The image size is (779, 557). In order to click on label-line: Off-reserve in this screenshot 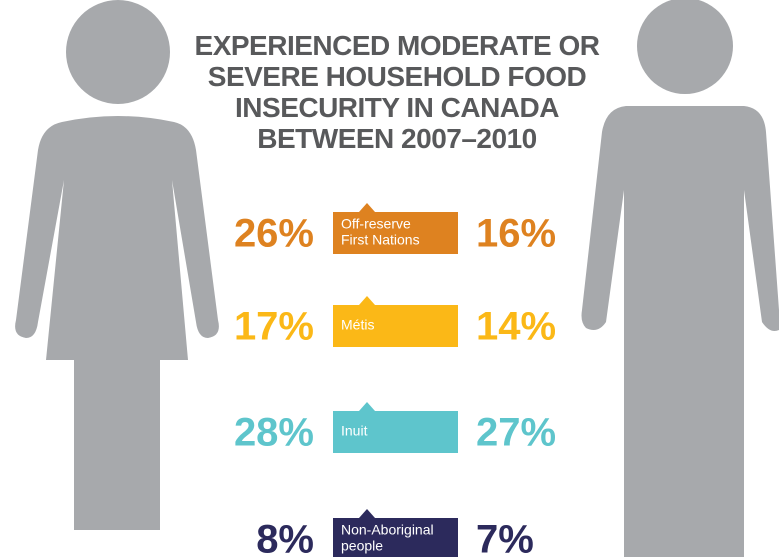, I will do `click(376, 224)`.